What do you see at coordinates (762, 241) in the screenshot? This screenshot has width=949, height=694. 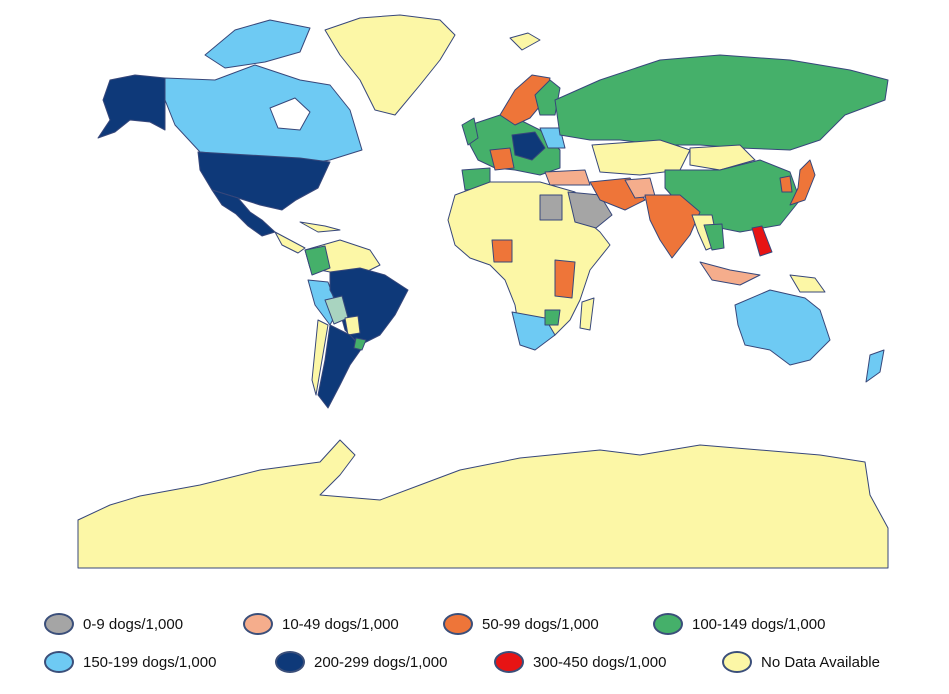 I see `region-philippines` at bounding box center [762, 241].